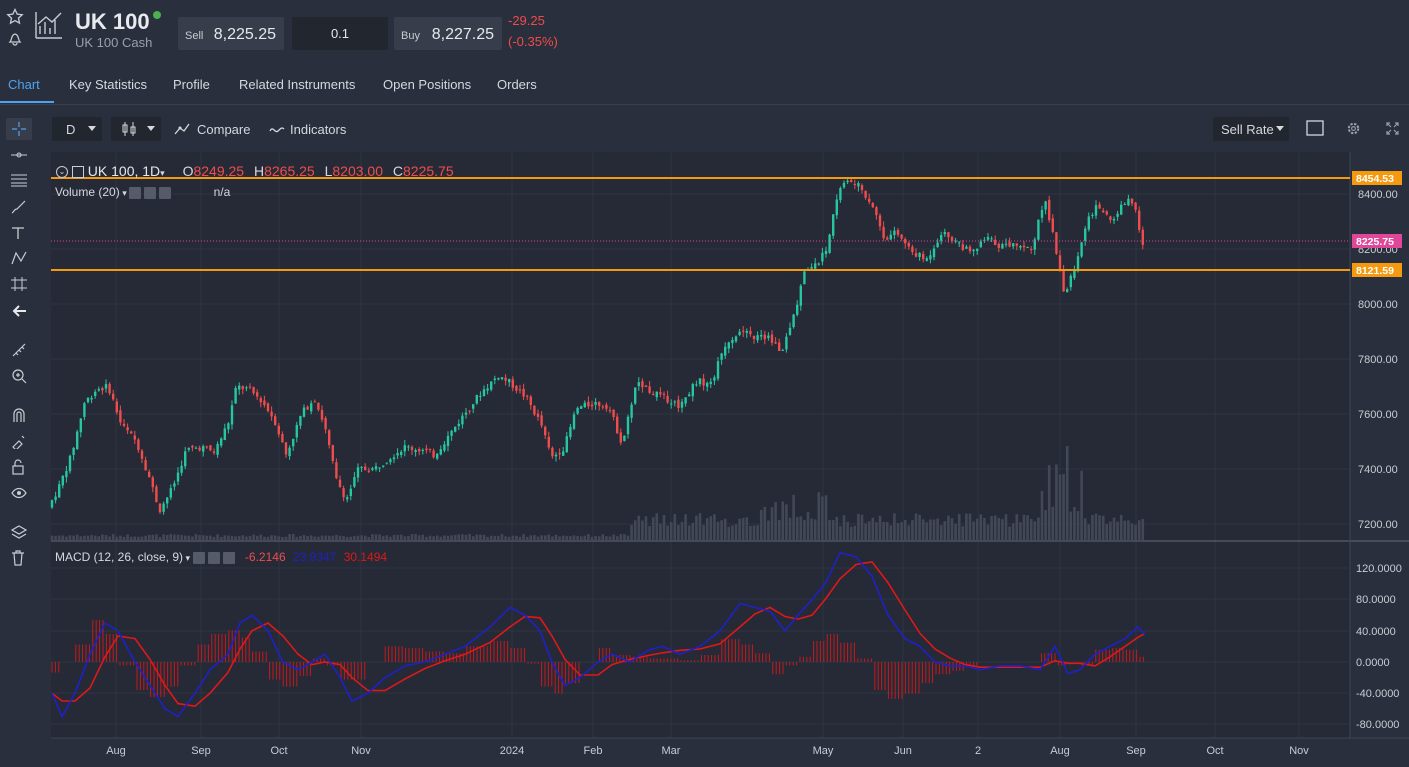 The height and width of the screenshot is (767, 1409). What do you see at coordinates (19, 441) in the screenshot?
I see `lock-drawing-icon` at bounding box center [19, 441].